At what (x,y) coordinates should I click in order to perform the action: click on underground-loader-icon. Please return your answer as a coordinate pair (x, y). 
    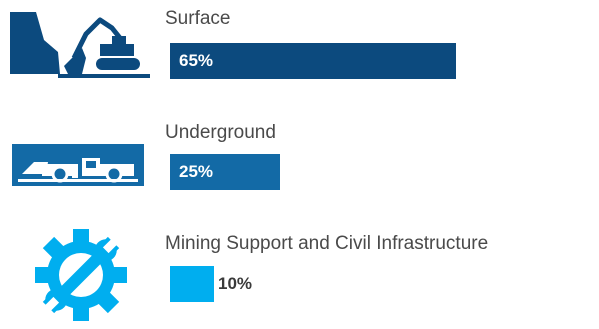
    Looking at the image, I should click on (78, 165).